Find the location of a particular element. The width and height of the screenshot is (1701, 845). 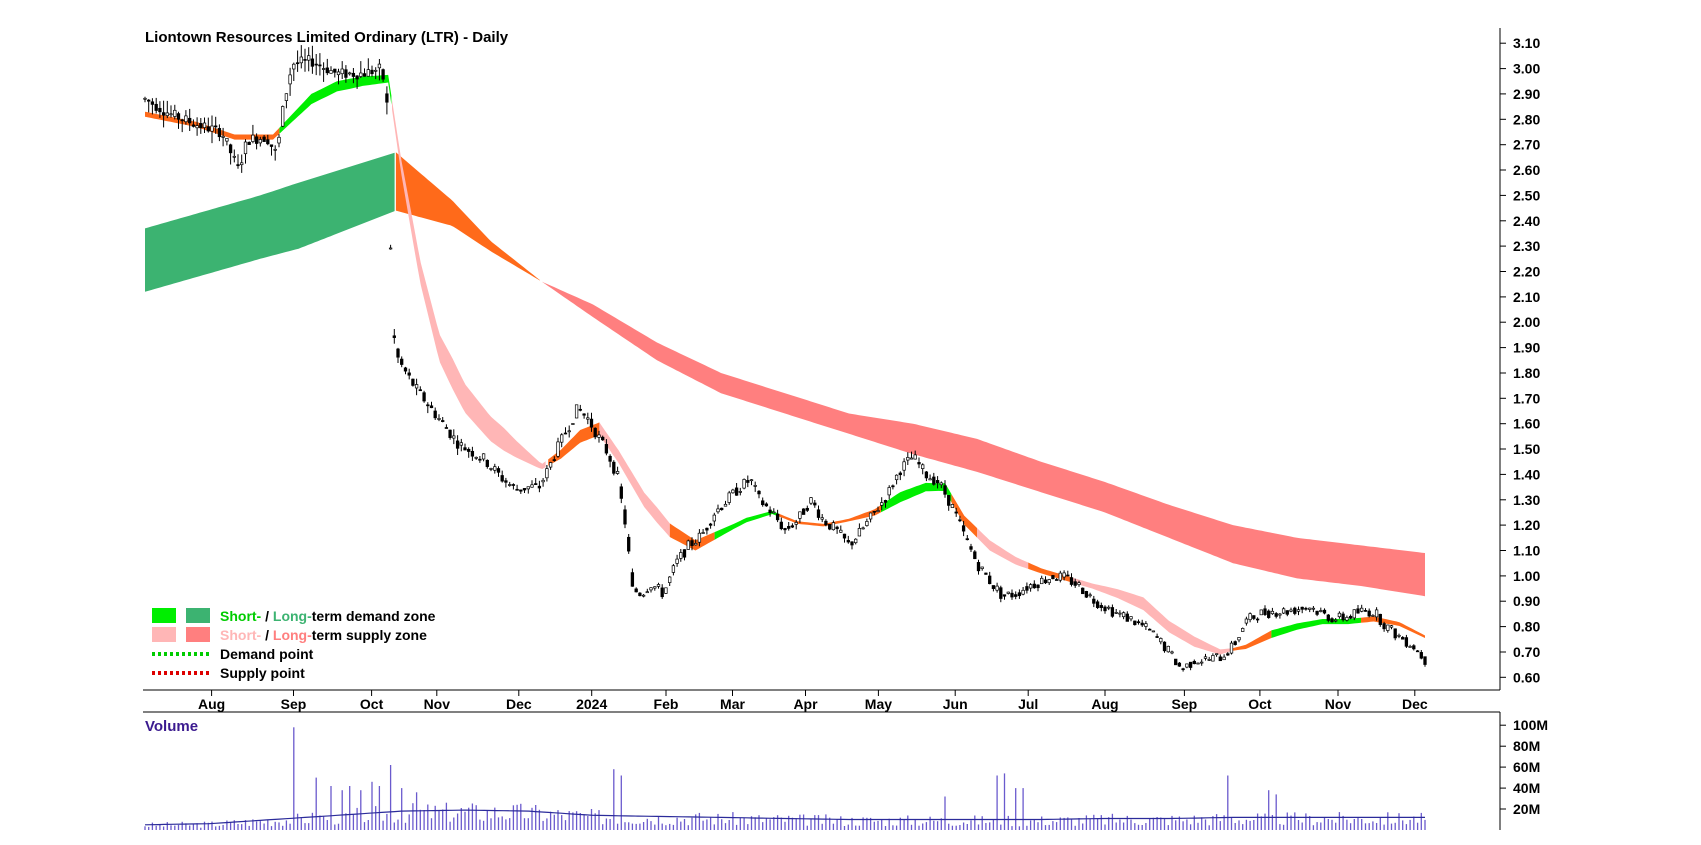

time-tick-label: Dec is located at coordinates (519, 704).